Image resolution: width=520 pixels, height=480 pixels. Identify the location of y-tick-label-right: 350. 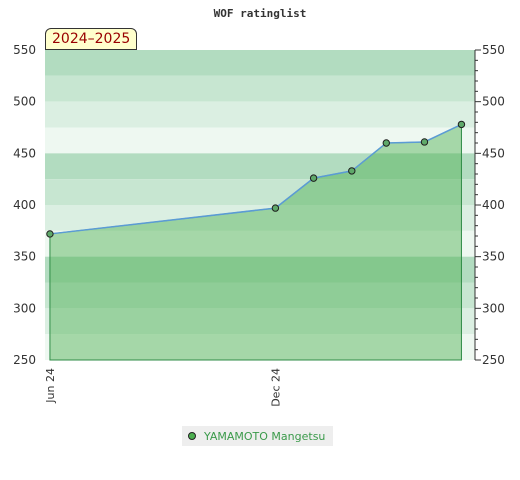
(493, 257).